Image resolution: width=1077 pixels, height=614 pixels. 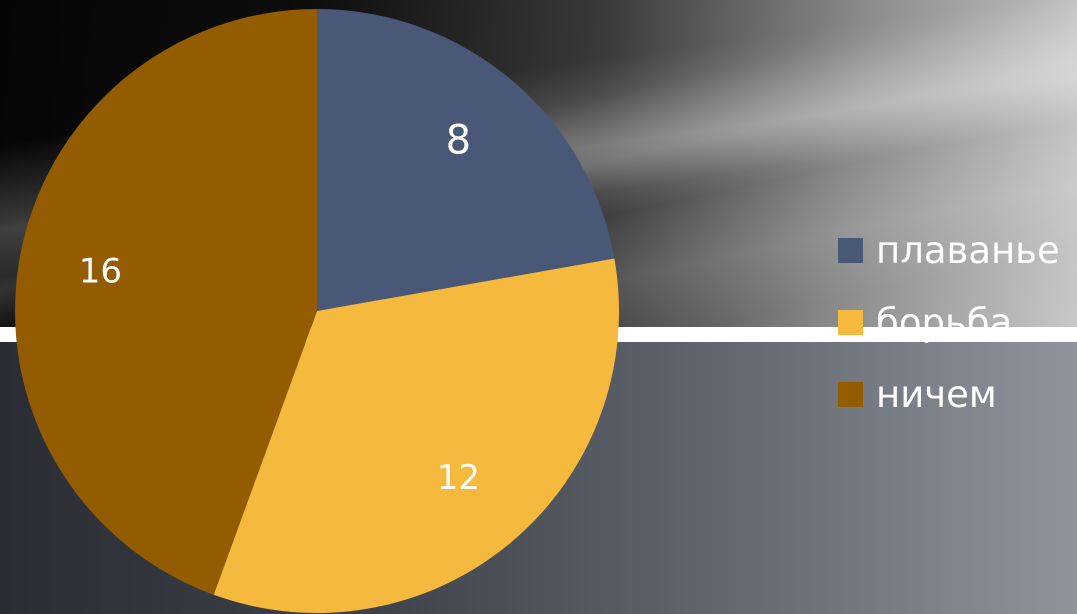 I want to click on legend-swatch-swimming, so click(x=850, y=250).